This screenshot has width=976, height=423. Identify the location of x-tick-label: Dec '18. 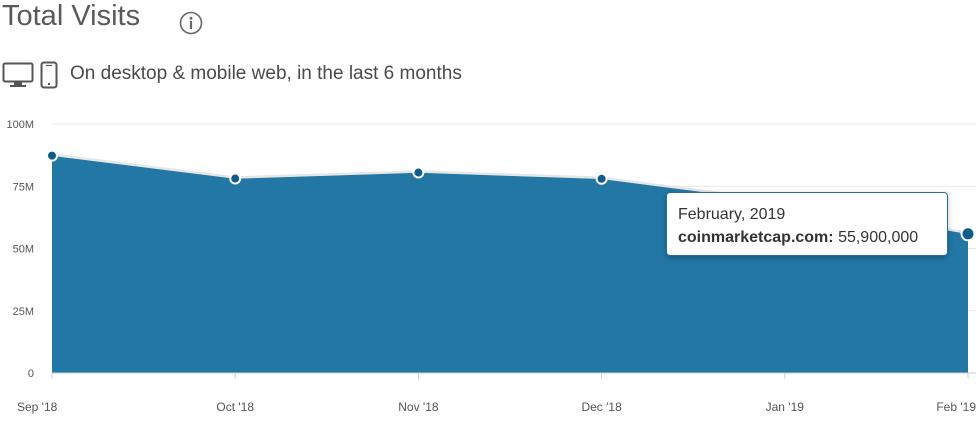
(601, 407).